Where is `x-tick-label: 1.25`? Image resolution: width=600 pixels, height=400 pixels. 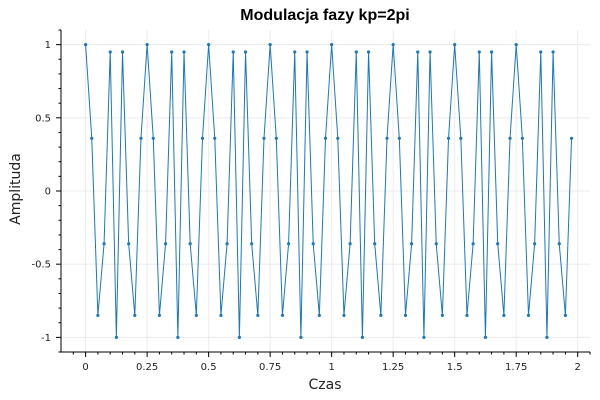 x-tick-label: 1.25 is located at coordinates (393, 367).